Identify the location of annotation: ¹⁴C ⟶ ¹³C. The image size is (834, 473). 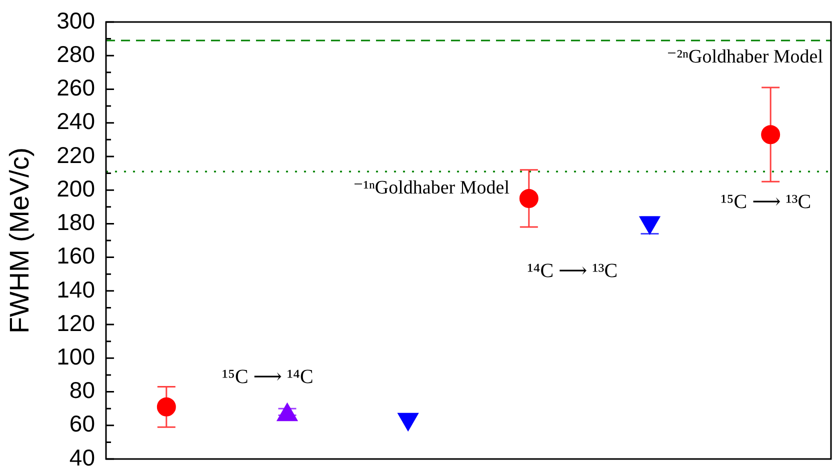
(572, 271).